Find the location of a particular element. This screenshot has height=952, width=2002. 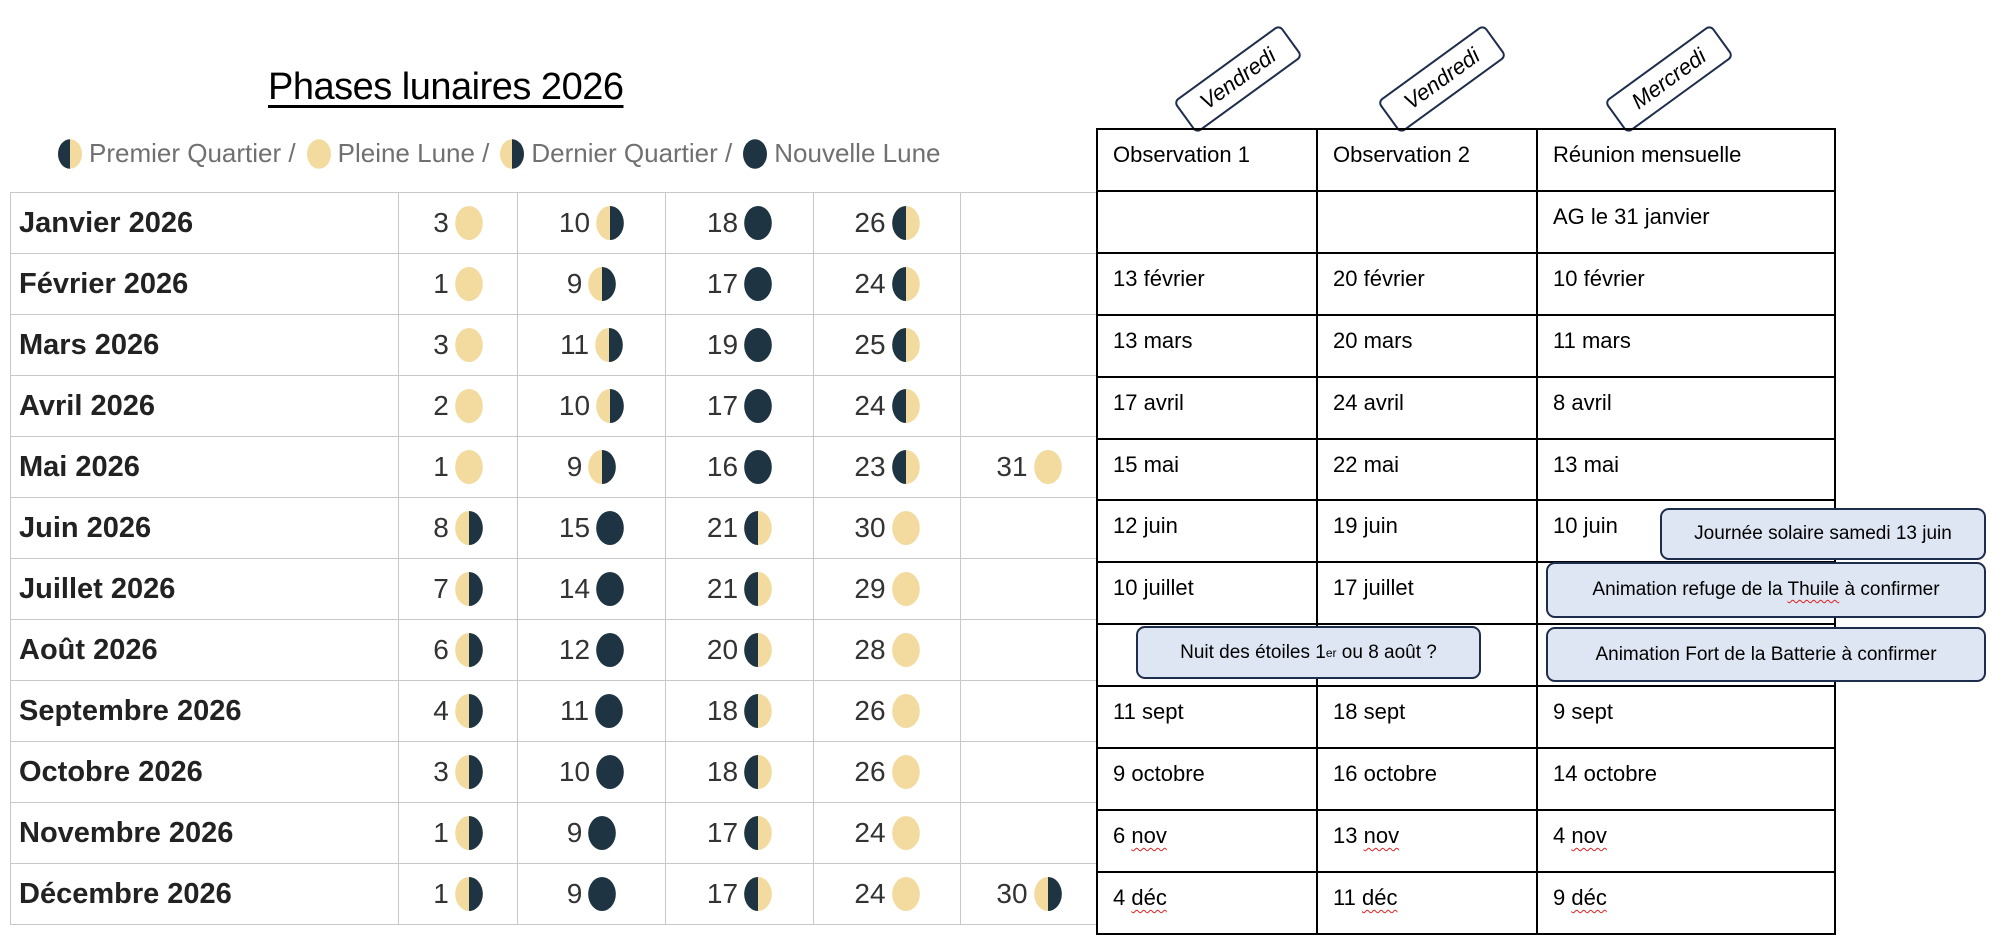

schedule-cell: 13 mars is located at coordinates (1207, 345).